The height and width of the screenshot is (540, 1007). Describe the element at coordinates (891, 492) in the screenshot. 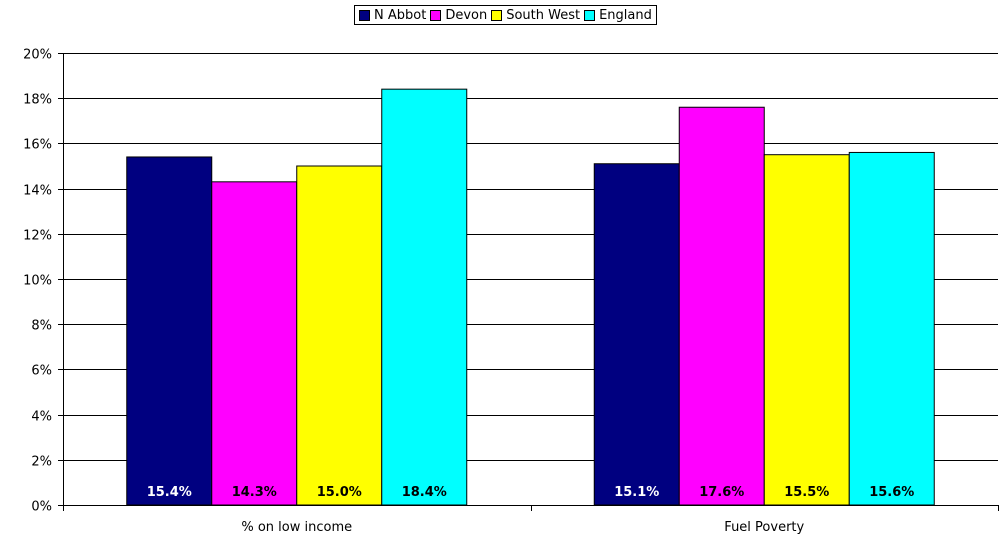

I see `data-label: 15.6%` at that location.